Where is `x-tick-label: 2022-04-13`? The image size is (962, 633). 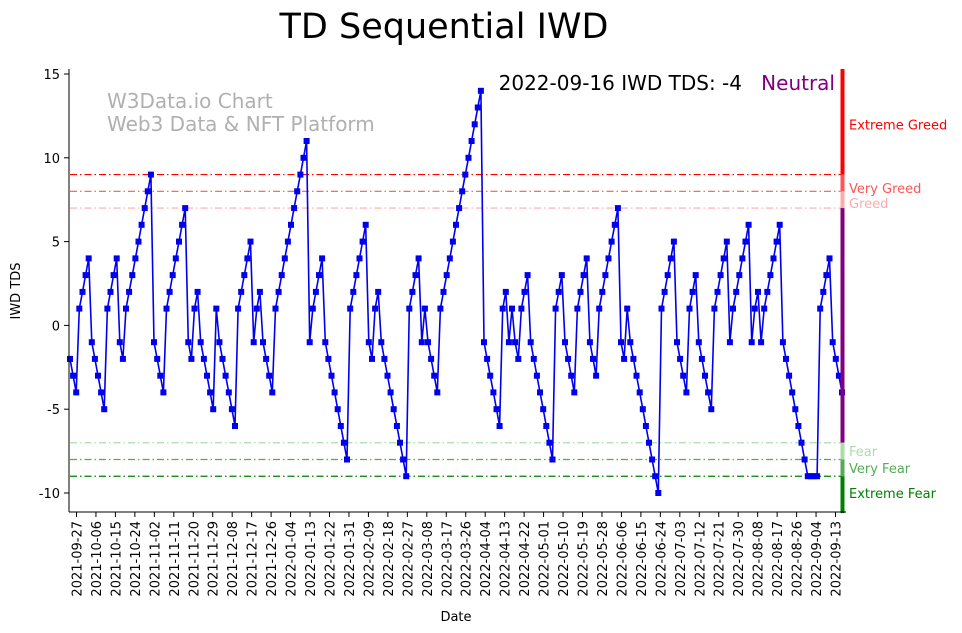
x-tick-label: 2022-04-13 is located at coordinates (506, 559).